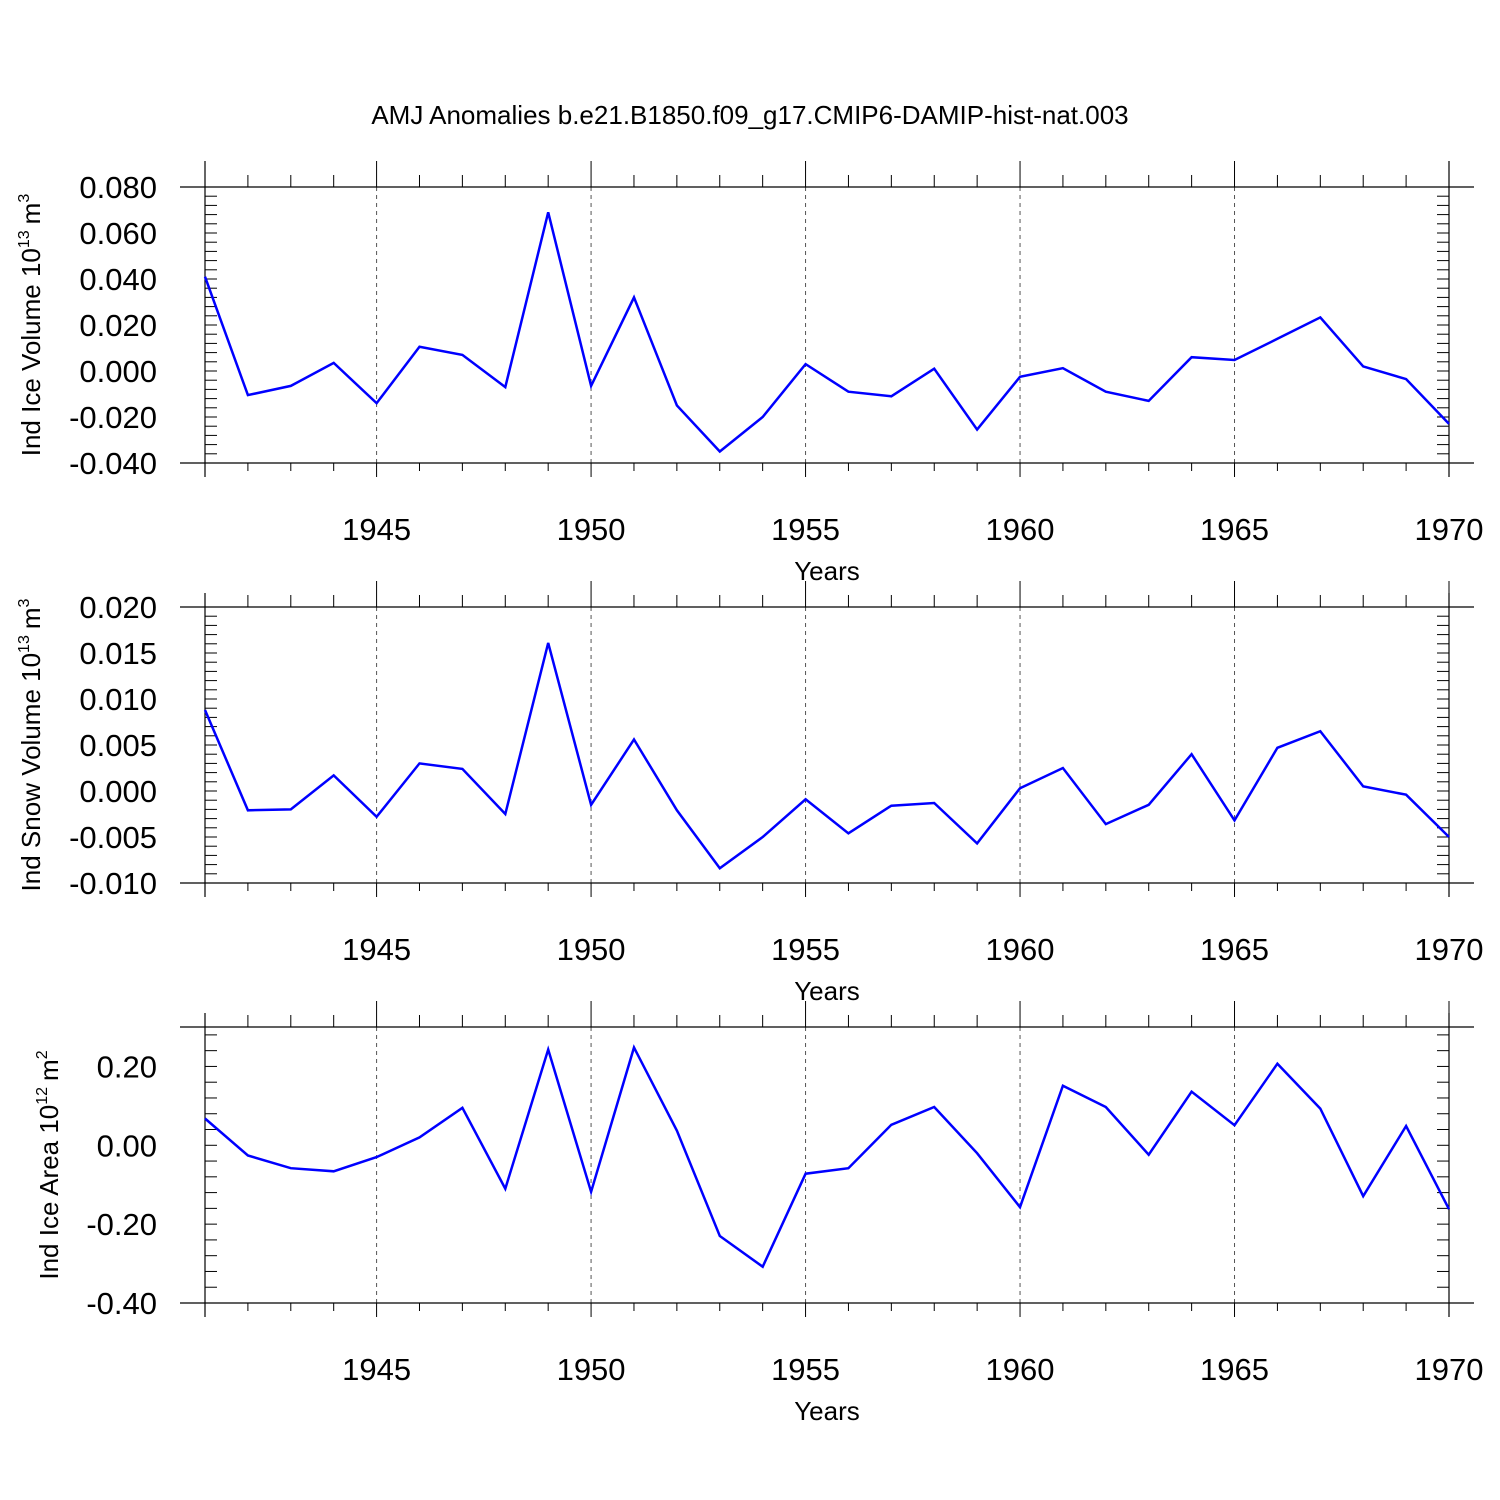 Image resolution: width=1500 pixels, height=1500 pixels. Describe the element at coordinates (42, 1096) in the screenshot. I see `y-axis-title-exponent: 12` at that location.